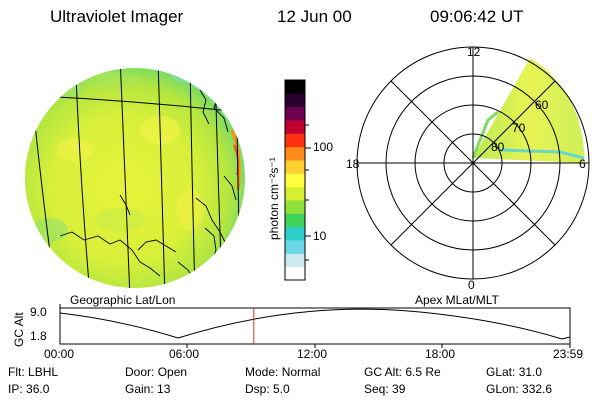  Describe the element at coordinates (474, 52) in the screenshot. I see `polar-label-12: 12` at that location.